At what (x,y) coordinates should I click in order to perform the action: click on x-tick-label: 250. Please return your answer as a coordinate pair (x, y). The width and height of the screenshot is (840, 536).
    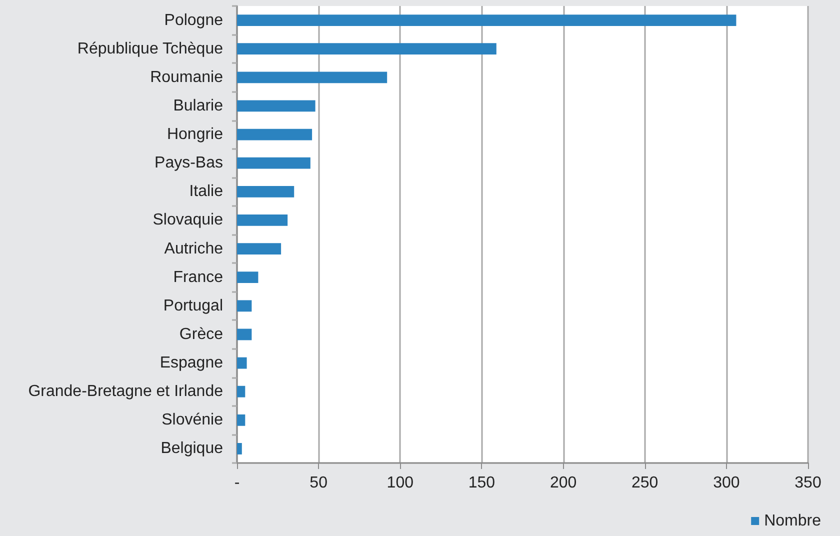
    Looking at the image, I should click on (645, 483).